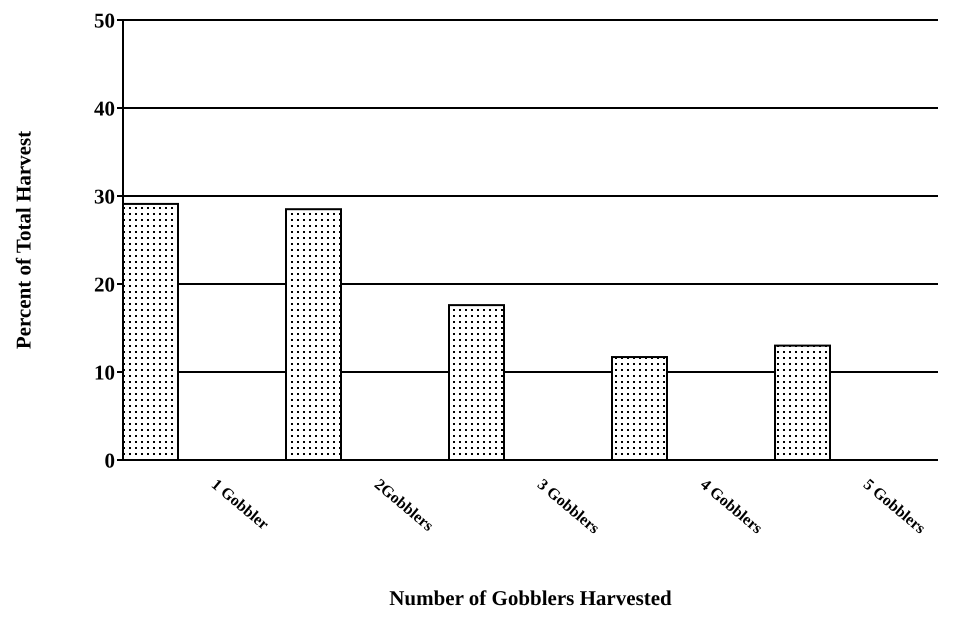  Describe the element at coordinates (104, 108) in the screenshot. I see `y-tick-label: 40` at that location.